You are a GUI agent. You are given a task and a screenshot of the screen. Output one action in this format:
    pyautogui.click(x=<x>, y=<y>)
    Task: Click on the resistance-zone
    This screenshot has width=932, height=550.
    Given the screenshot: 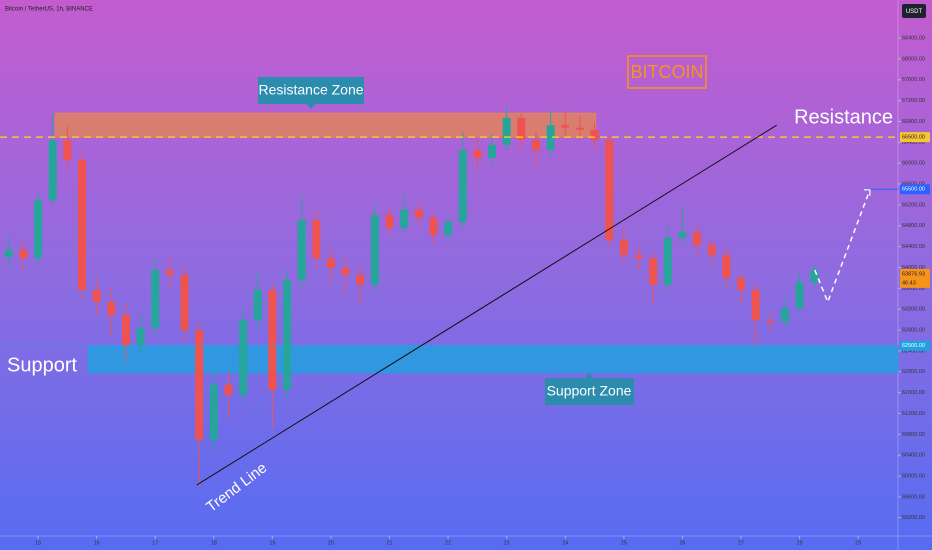 What is the action you would take?
    pyautogui.click(x=325, y=125)
    